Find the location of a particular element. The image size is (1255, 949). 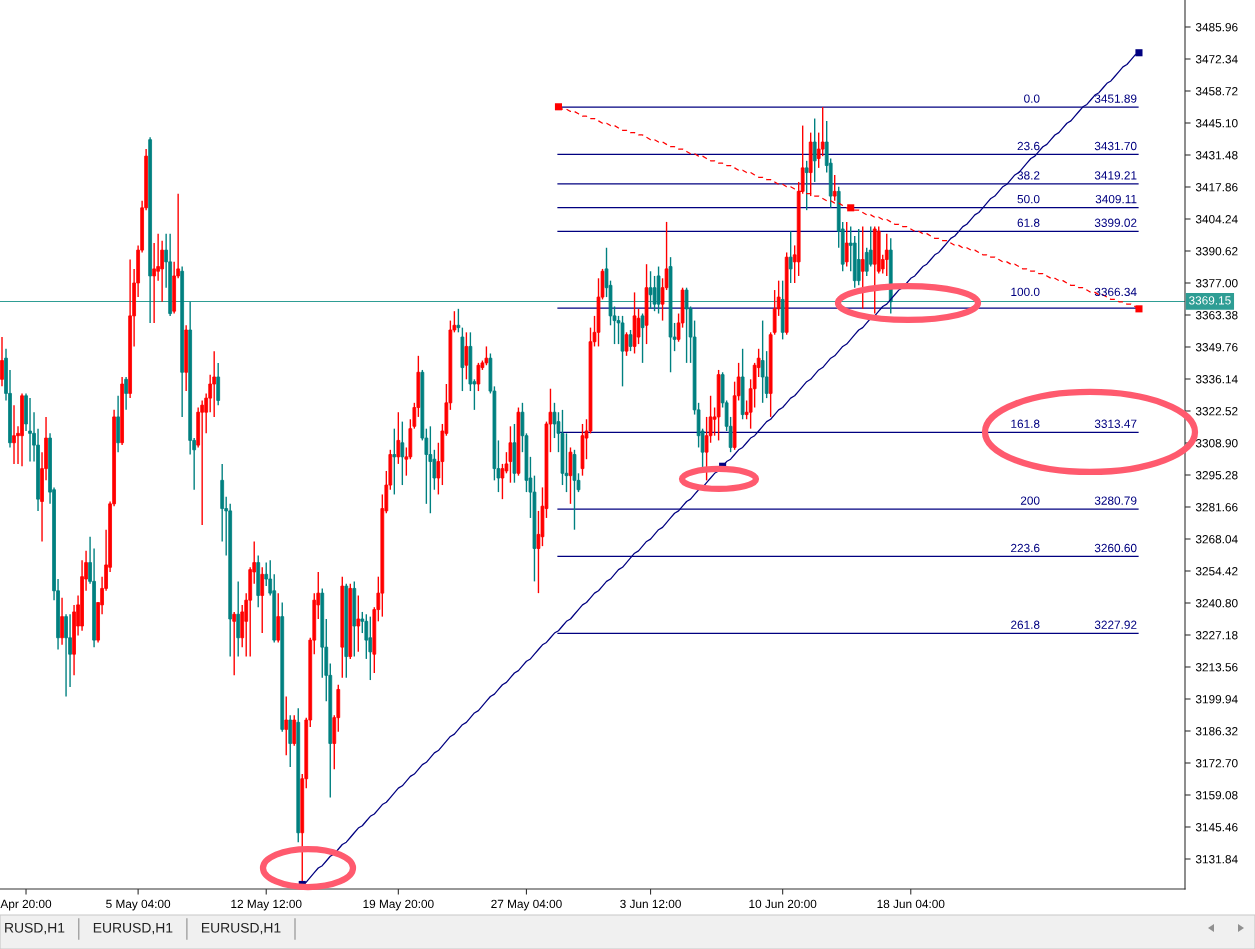

ref-line-label: 3409.11 is located at coordinates (1116, 199).